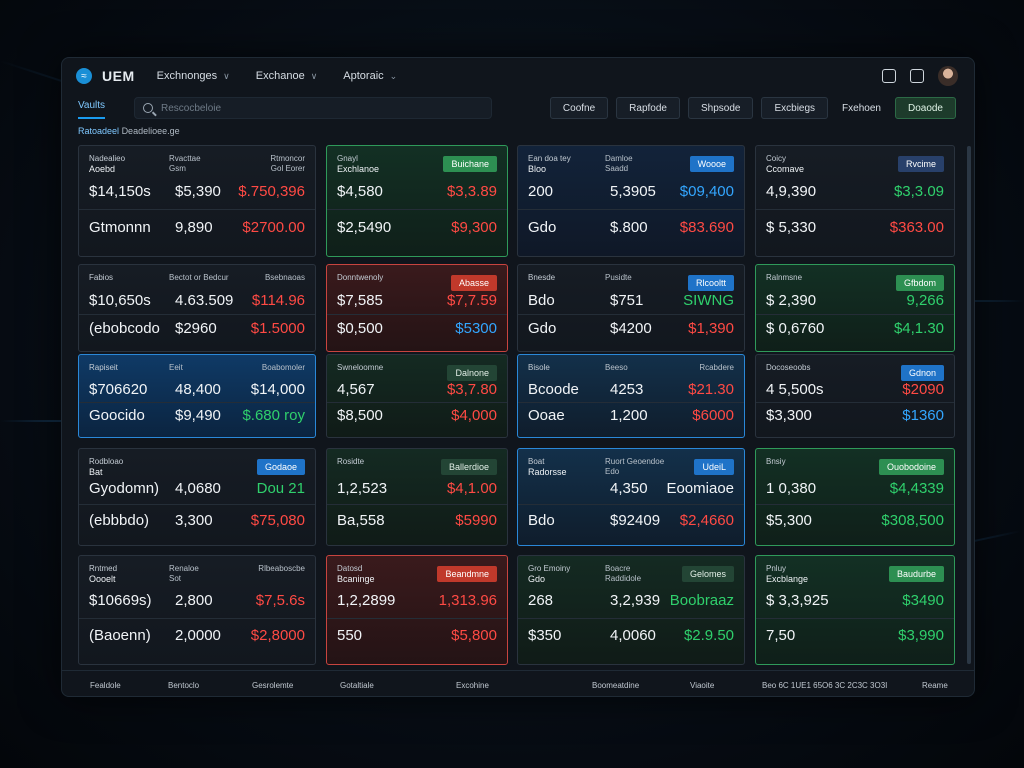 This screenshot has width=1024, height=768. What do you see at coordinates (204, 300) in the screenshot?
I see `price-value: 4.63.509` at bounding box center [204, 300].